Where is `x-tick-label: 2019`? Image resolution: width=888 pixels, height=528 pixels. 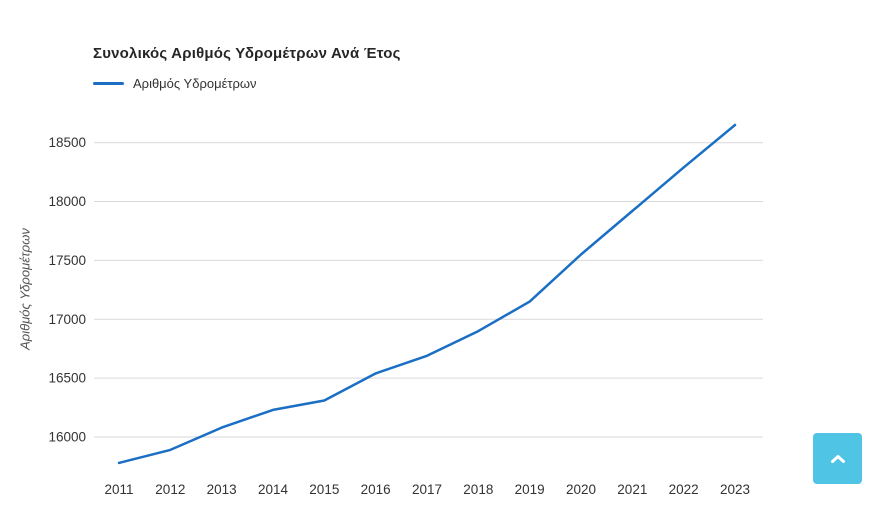 x-tick-label: 2019 is located at coordinates (530, 489).